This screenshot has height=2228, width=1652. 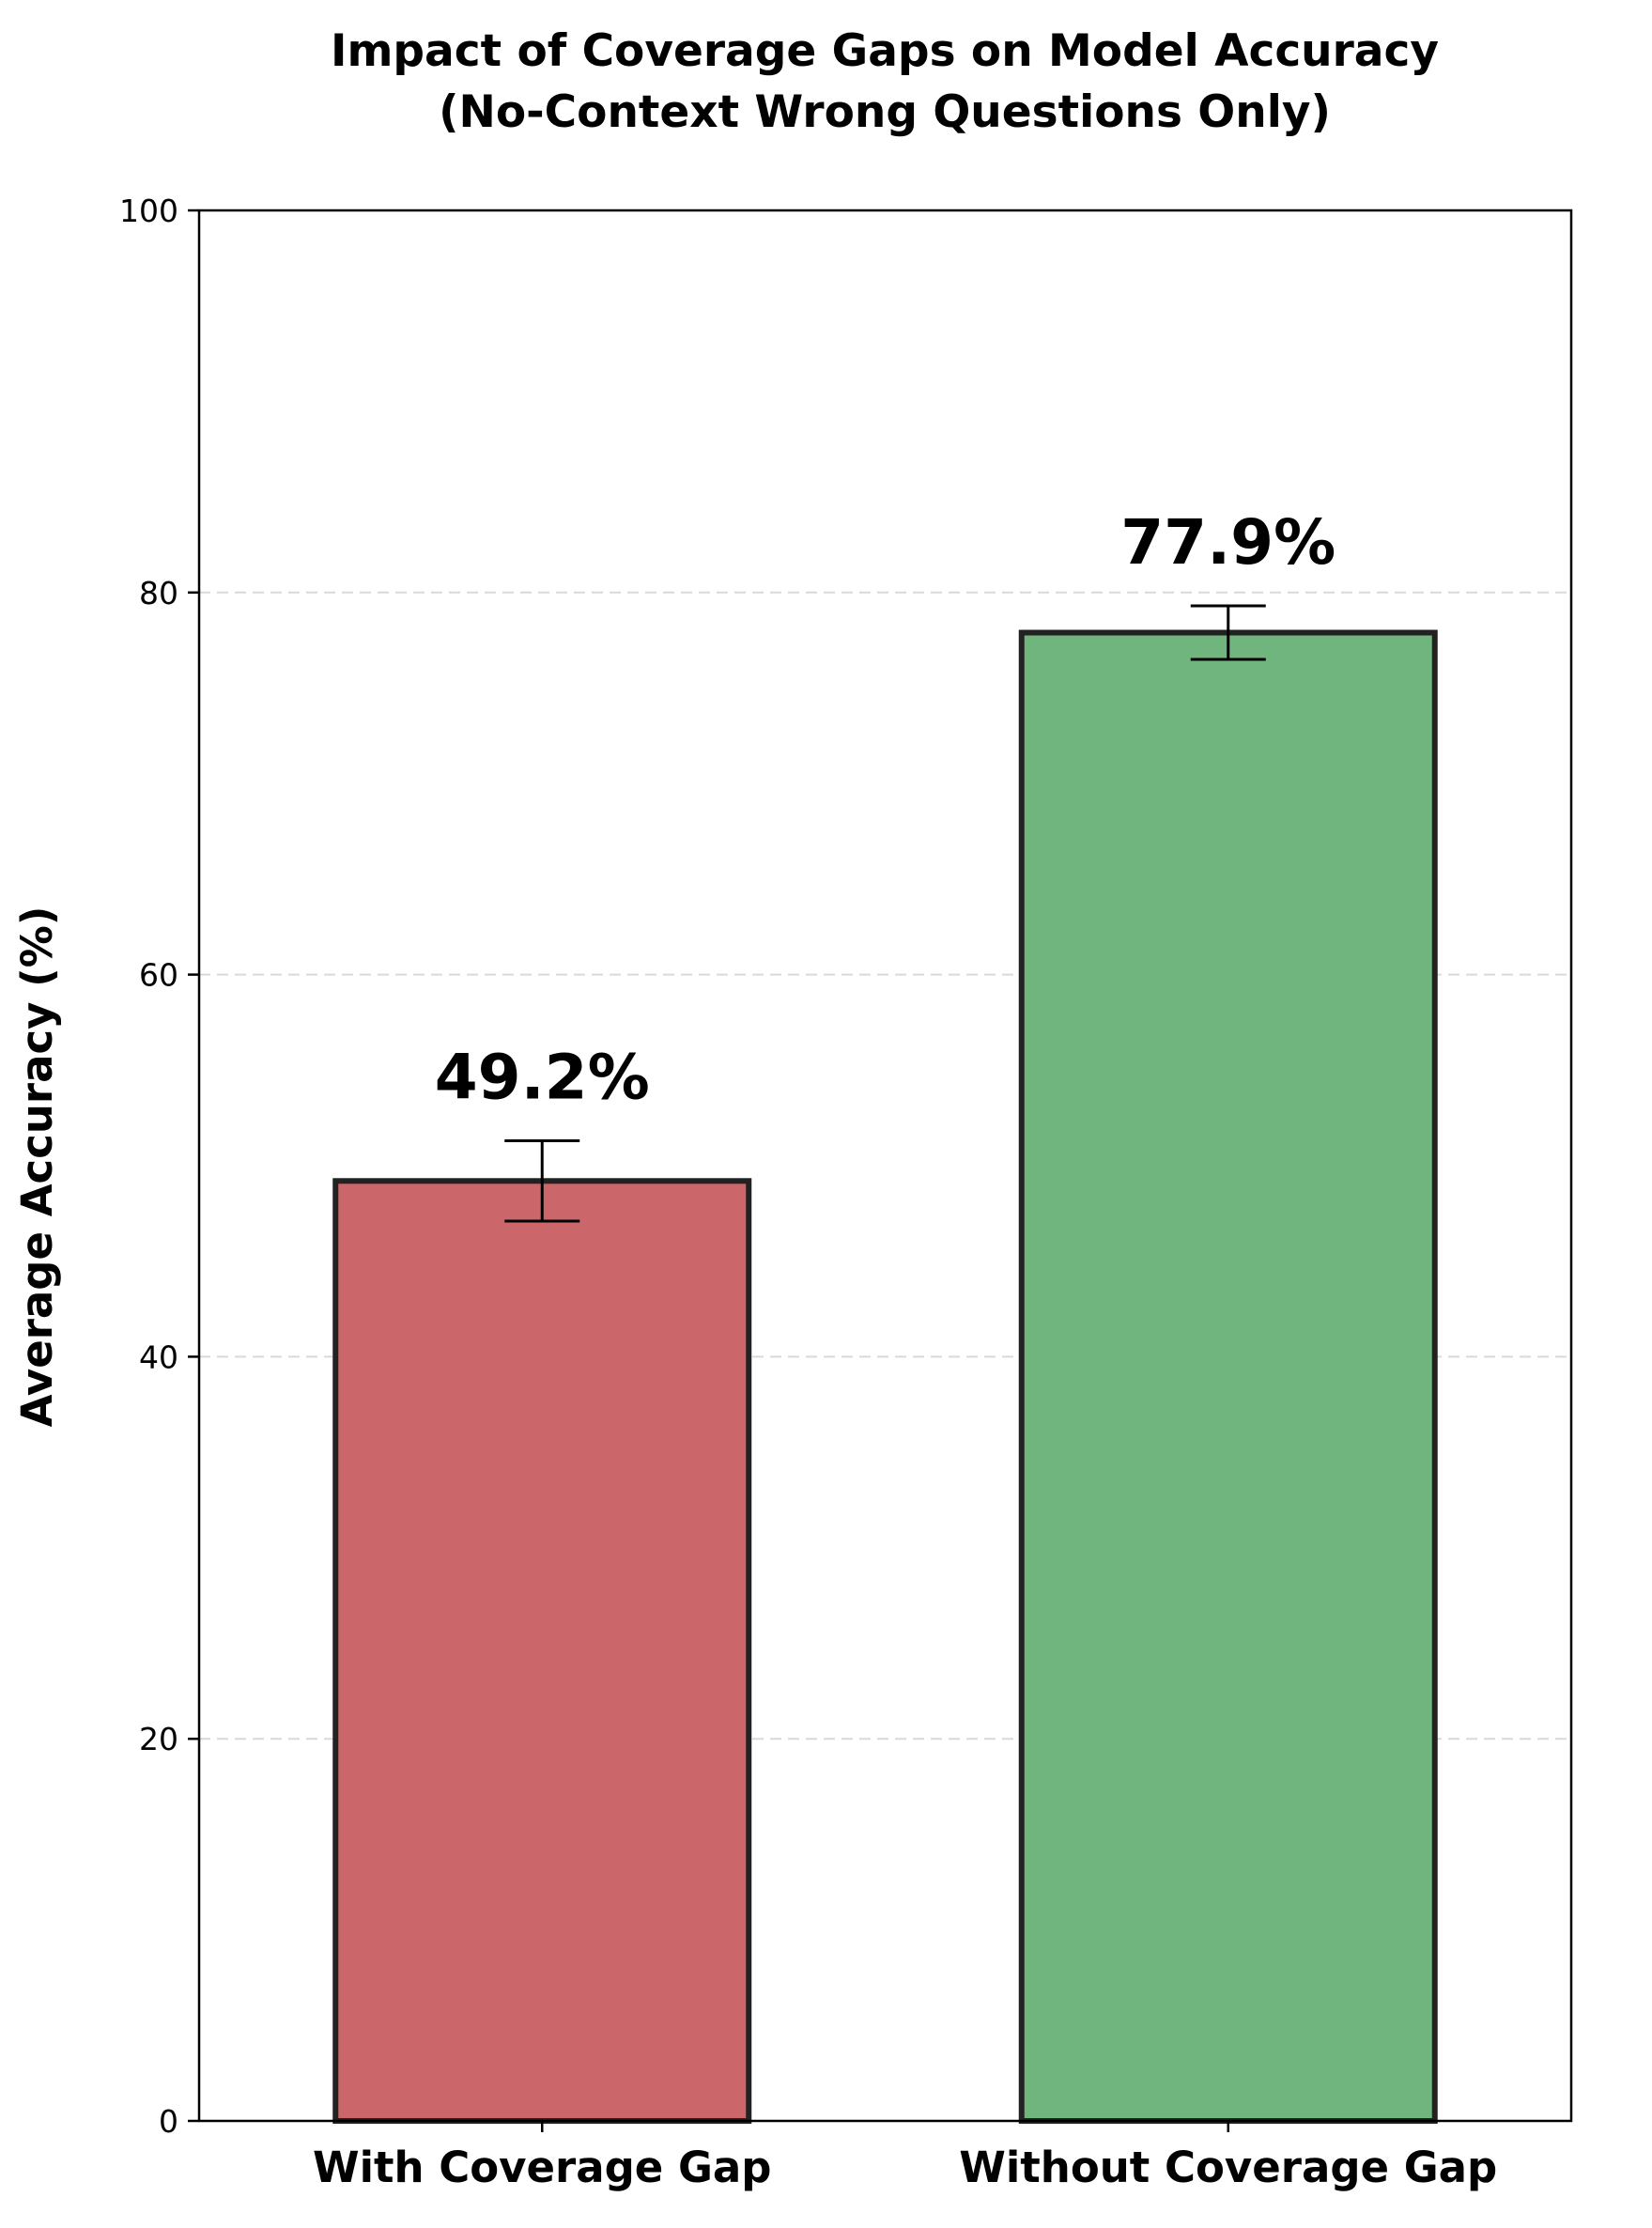 What do you see at coordinates (1227, 542) in the screenshot?
I see `value-label-2: 77.9%` at bounding box center [1227, 542].